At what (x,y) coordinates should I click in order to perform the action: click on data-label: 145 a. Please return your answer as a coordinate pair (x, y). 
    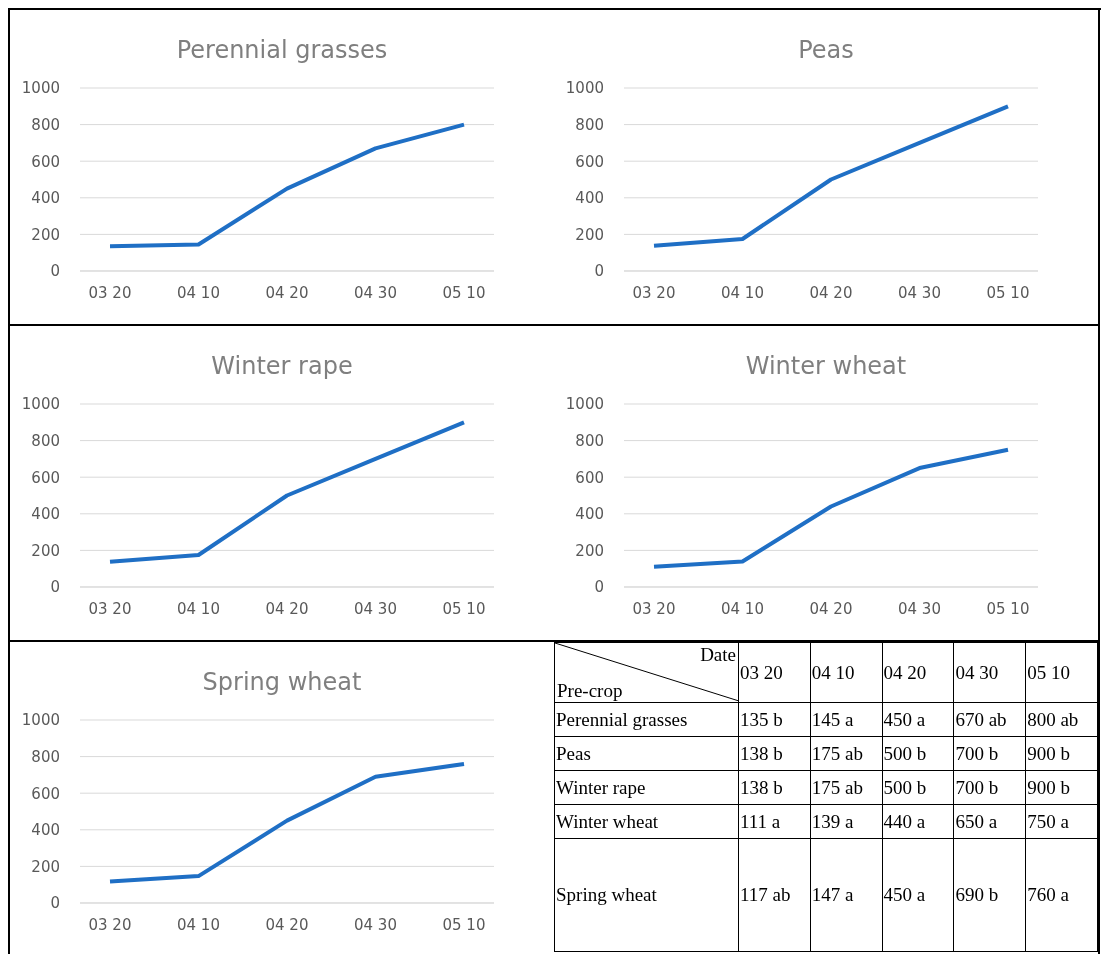
    Looking at the image, I should click on (846, 719).